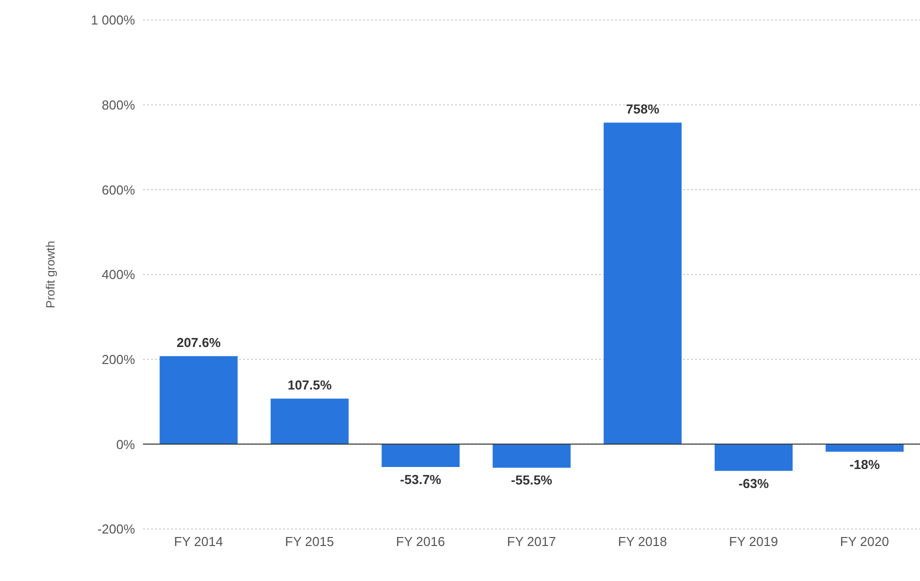 This screenshot has height=581, width=920. I want to click on y-tick-label: -200%, so click(116, 529).